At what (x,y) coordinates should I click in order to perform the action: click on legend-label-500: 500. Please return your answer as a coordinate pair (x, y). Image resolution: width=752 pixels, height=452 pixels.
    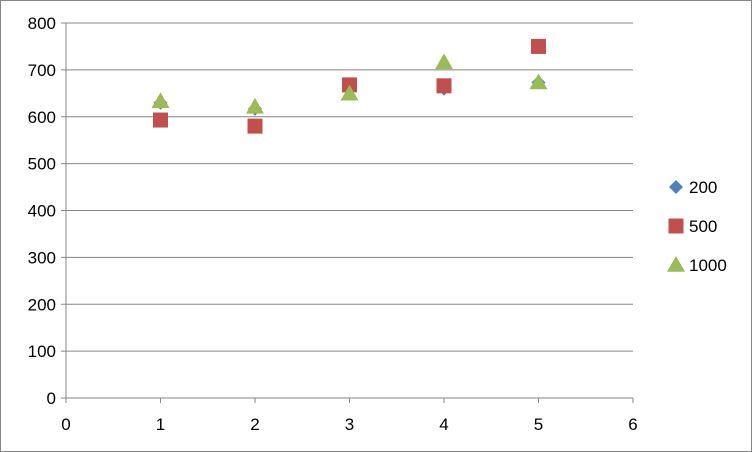
    Looking at the image, I should click on (703, 226).